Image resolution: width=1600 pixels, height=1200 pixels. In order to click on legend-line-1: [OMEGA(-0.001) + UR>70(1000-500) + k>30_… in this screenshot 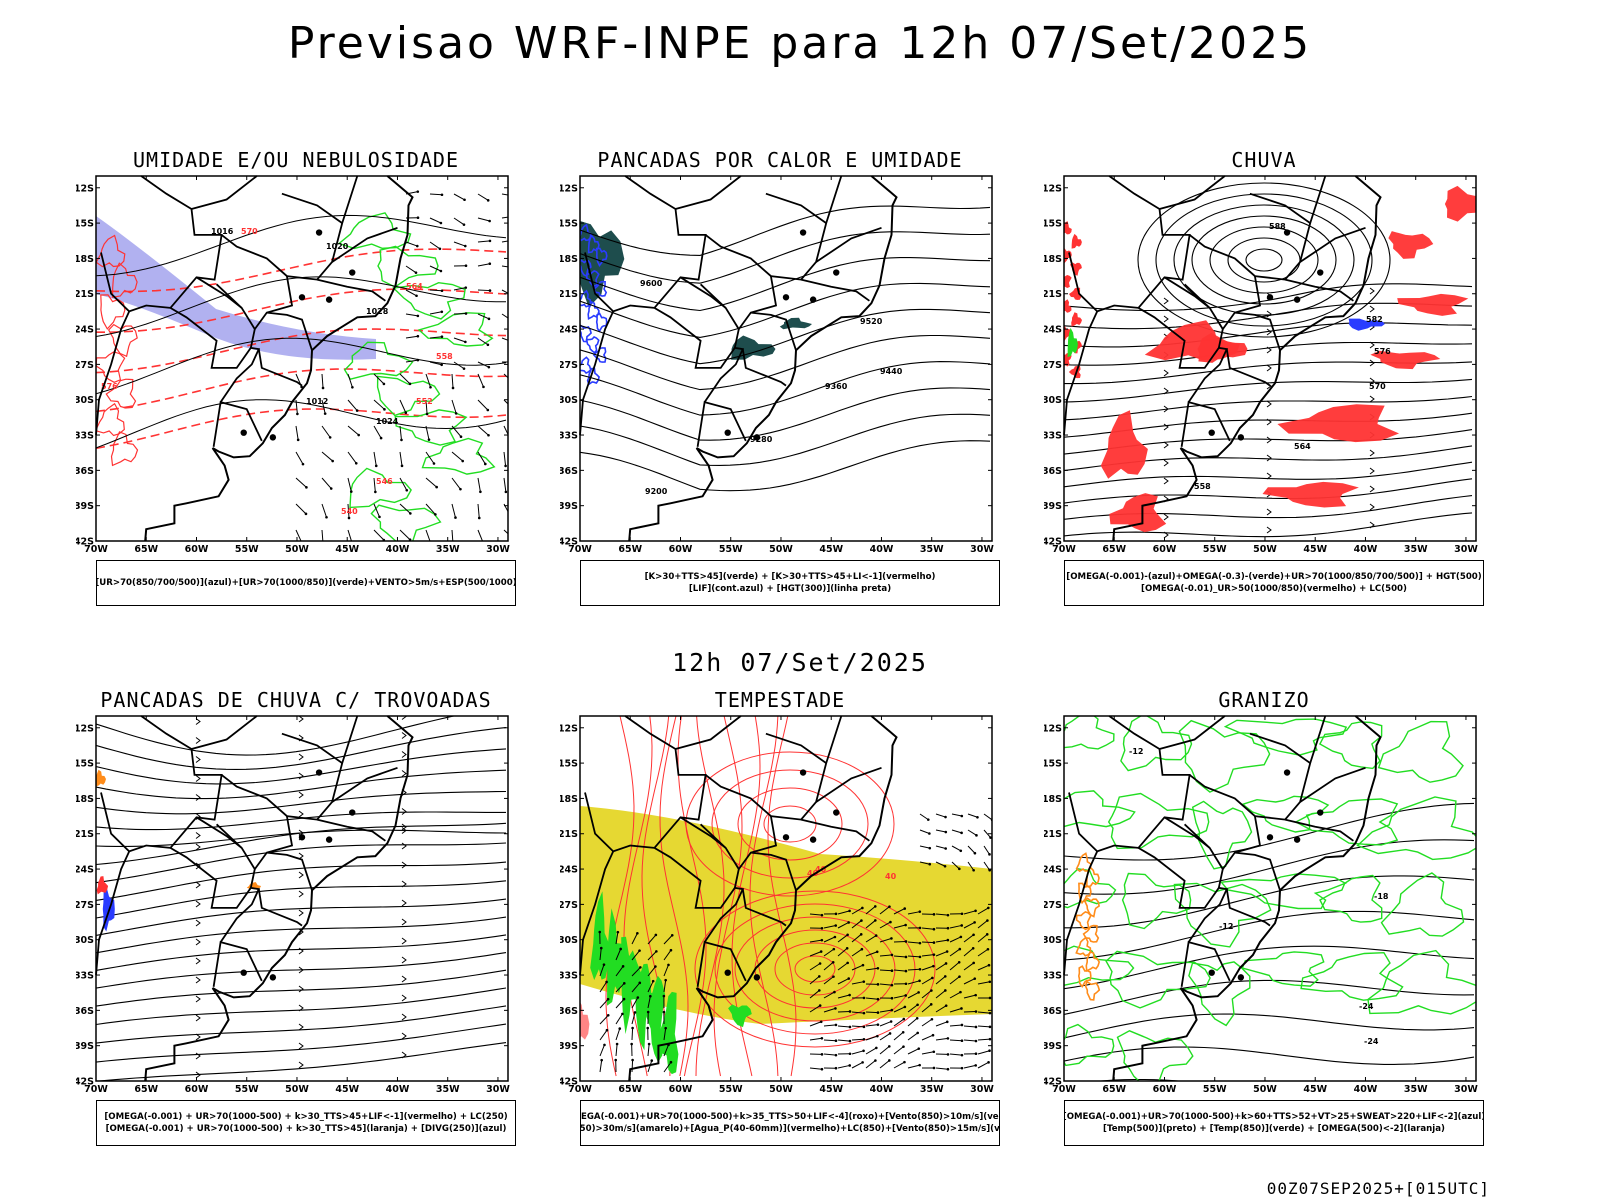, I will do `click(306, 1117)`.